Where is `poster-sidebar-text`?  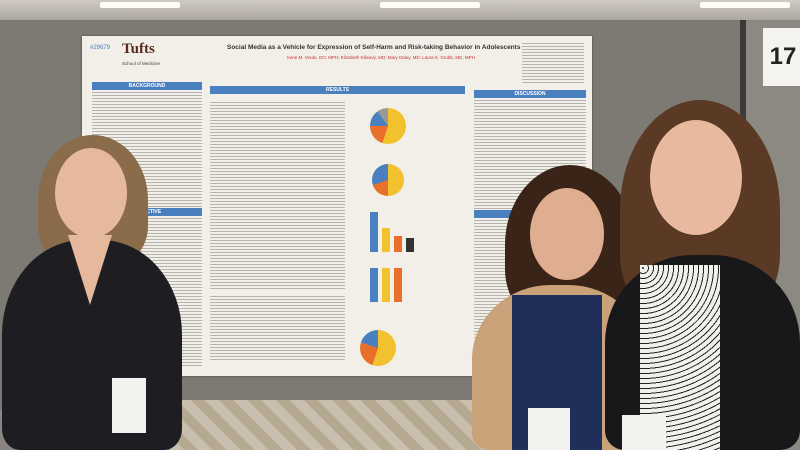
poster-sidebar-text is located at coordinates (553, 62).